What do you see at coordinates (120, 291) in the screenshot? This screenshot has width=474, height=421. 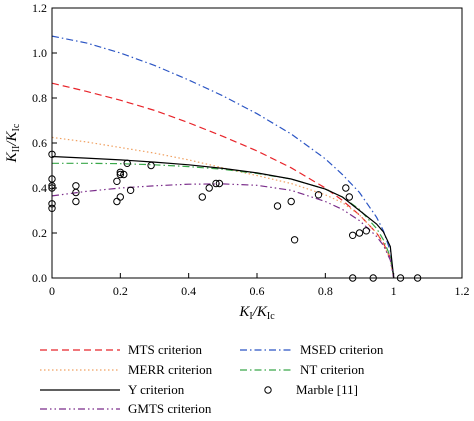 I see `x-tick-label: 0.2` at bounding box center [120, 291].